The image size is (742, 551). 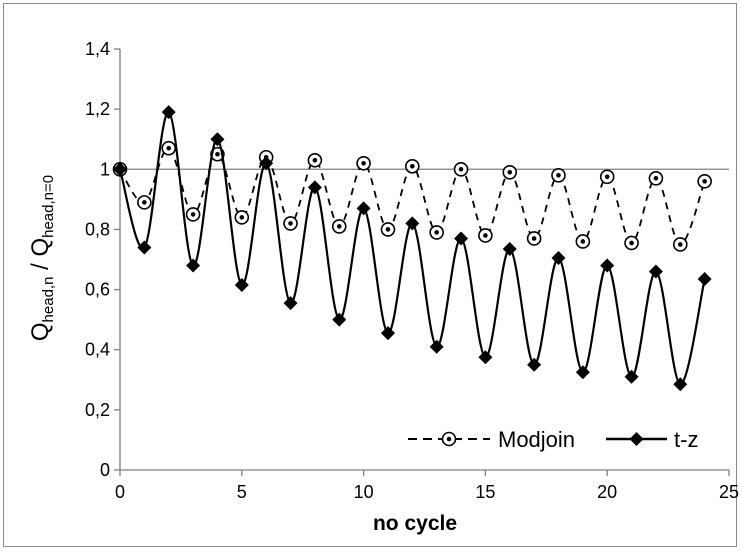 I want to click on y-axis-label-part: / Q, so click(x=40, y=257).